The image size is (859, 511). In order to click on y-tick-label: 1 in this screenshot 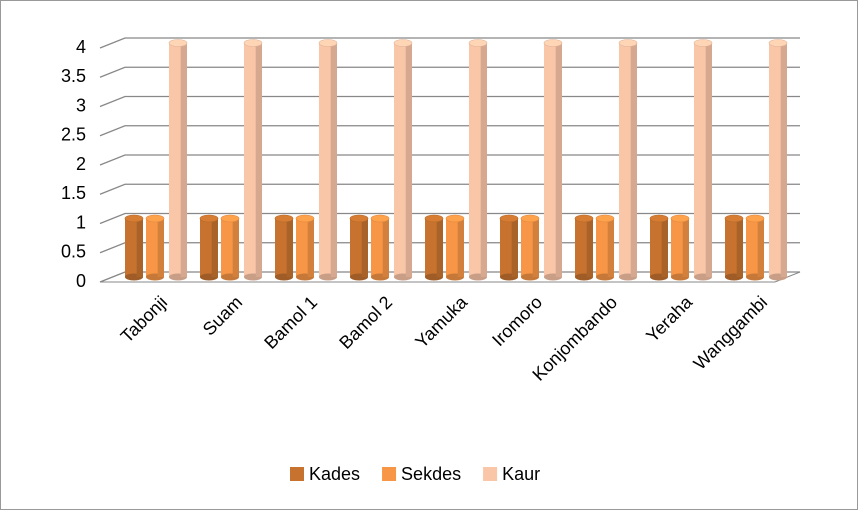, I will do `click(81, 222)`.